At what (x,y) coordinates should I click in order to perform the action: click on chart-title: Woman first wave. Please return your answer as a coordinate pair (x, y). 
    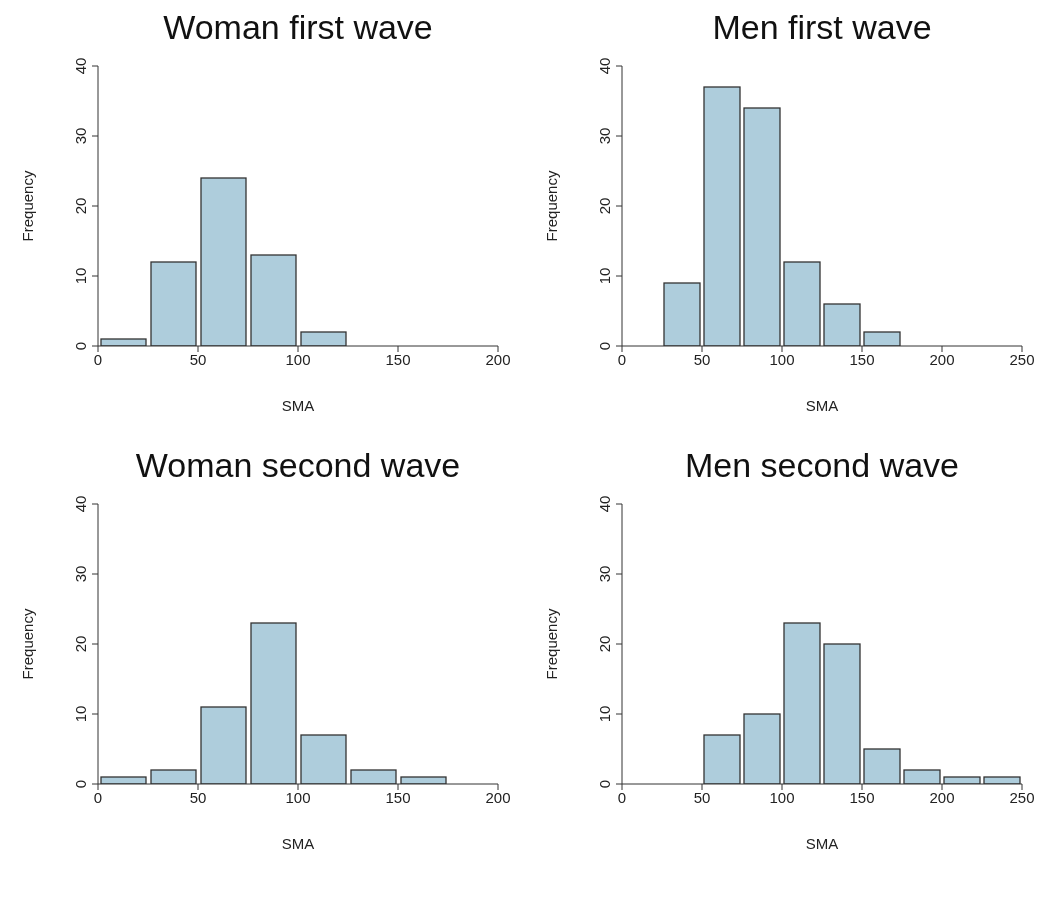
    Looking at the image, I should click on (298, 28).